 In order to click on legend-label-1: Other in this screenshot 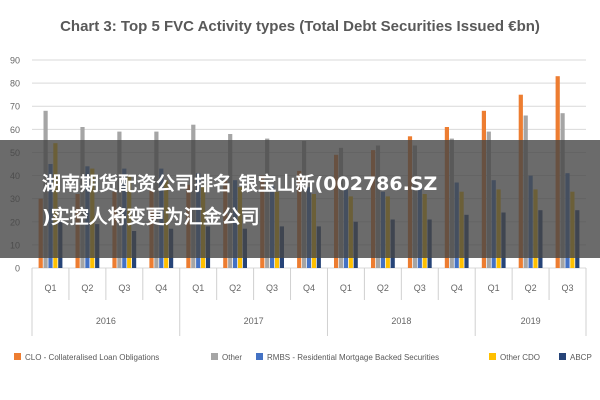, I will do `click(232, 357)`.